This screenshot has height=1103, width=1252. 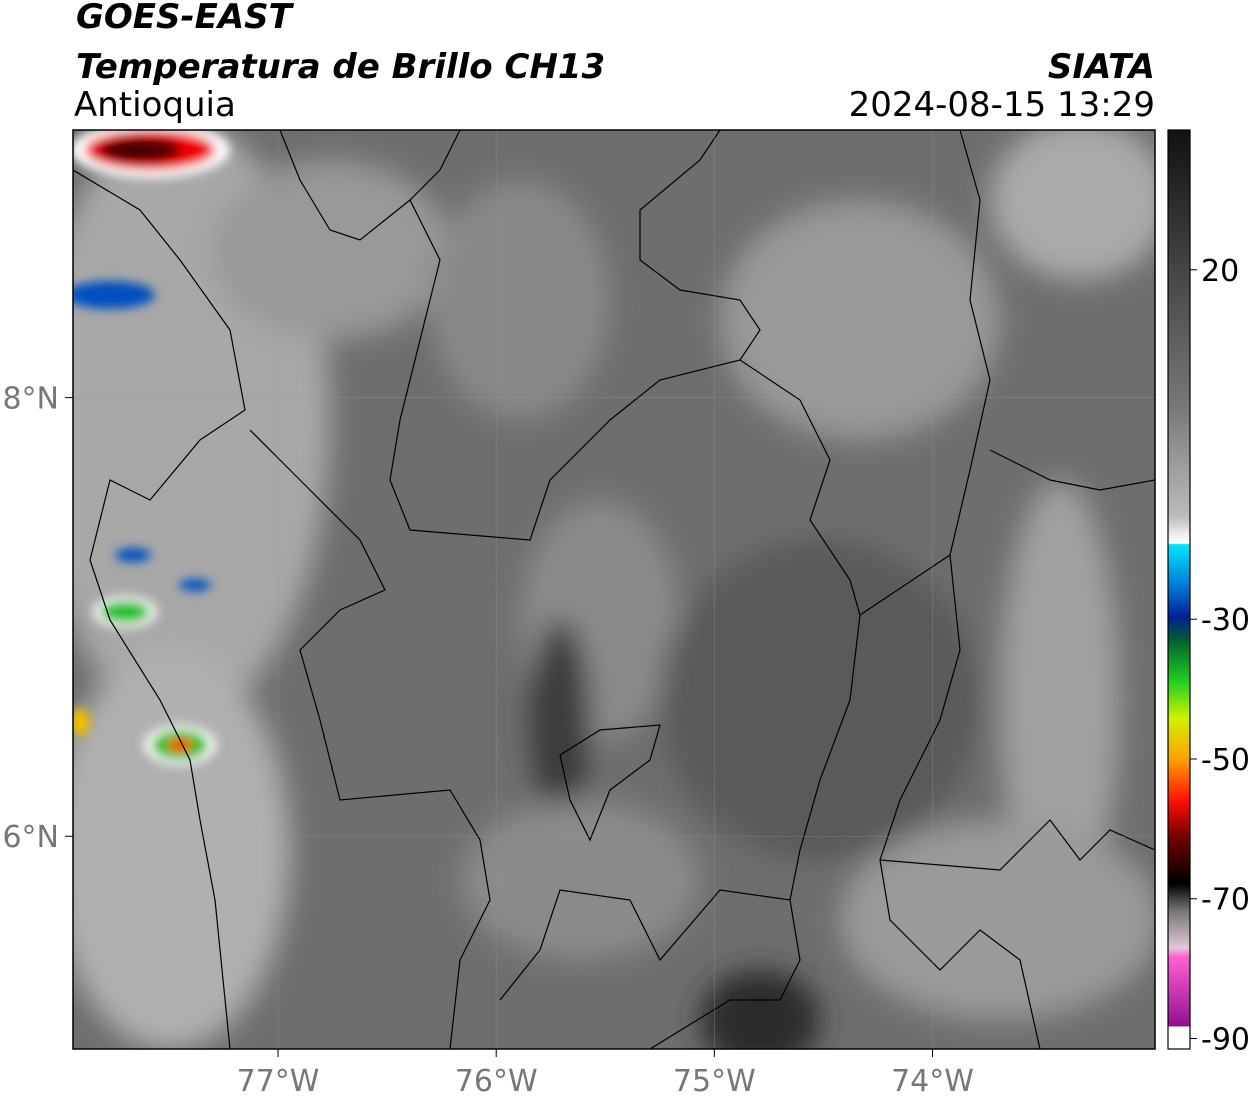 I want to click on source: SIATA, so click(x=1101, y=67).